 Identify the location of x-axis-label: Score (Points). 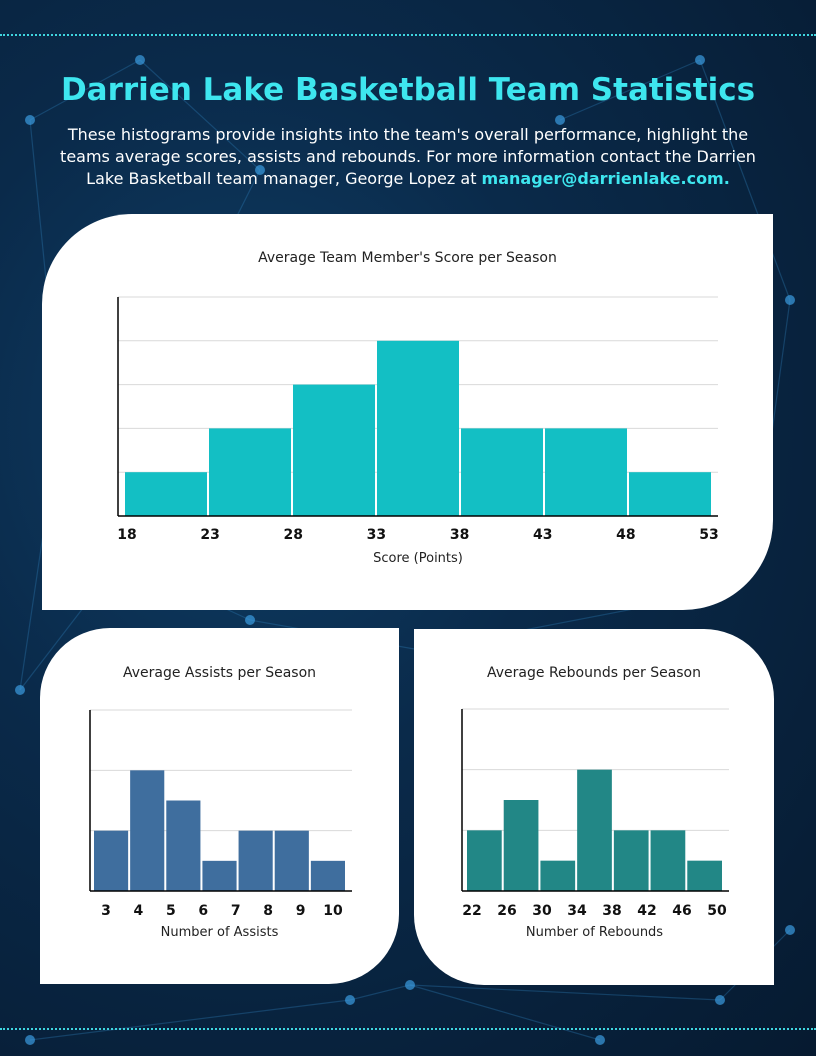
(418, 558).